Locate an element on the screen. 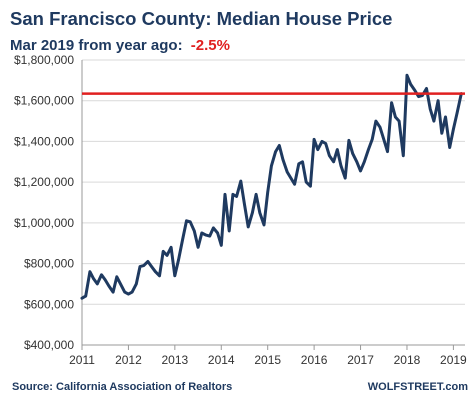  chart-title: San Francisco County: Median House Price is located at coordinates (201, 18).